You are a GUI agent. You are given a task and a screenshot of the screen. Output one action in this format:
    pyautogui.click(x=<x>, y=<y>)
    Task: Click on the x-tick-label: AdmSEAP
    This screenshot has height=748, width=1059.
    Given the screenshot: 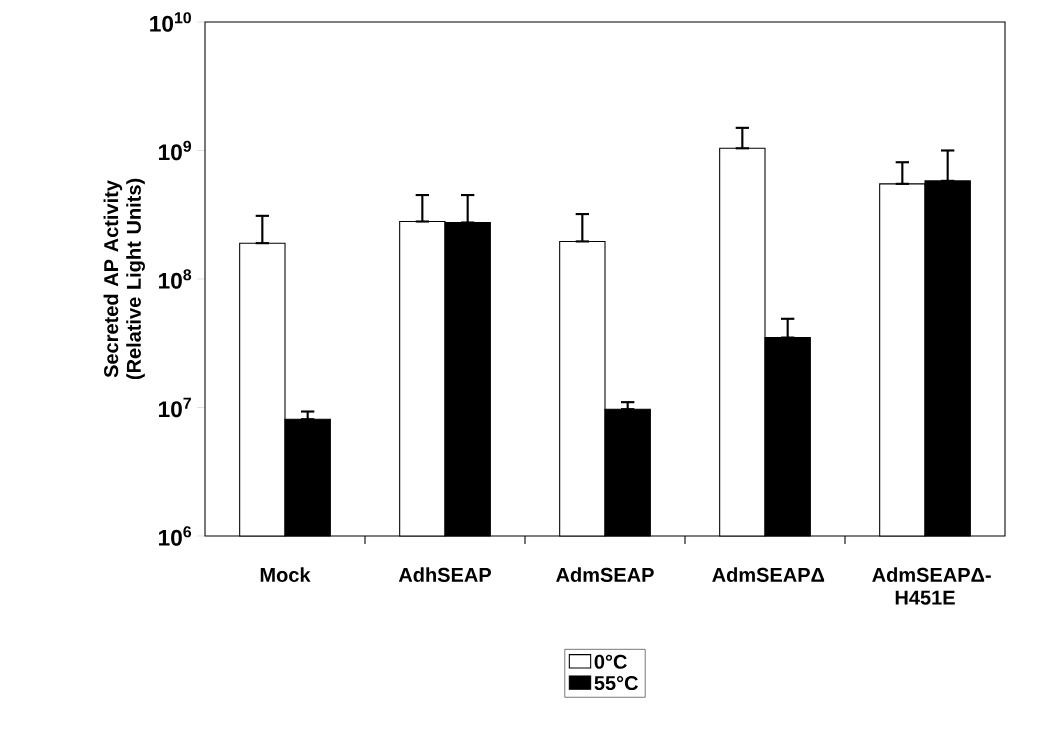 What is the action you would take?
    pyautogui.click(x=605, y=575)
    